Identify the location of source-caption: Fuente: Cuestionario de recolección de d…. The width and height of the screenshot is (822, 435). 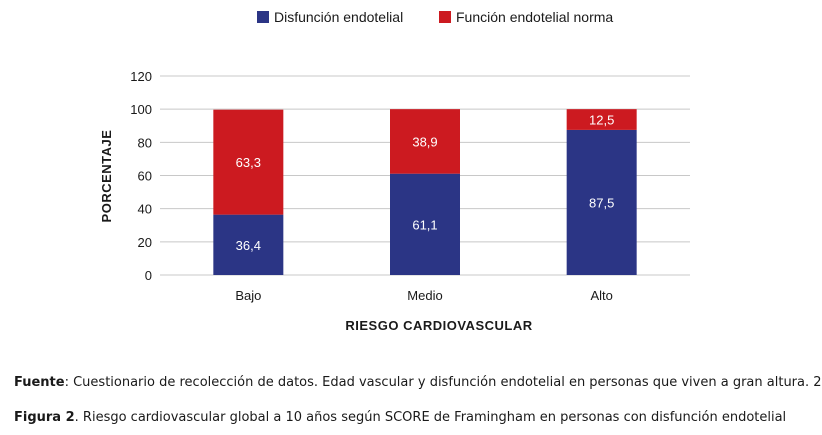
(418, 382).